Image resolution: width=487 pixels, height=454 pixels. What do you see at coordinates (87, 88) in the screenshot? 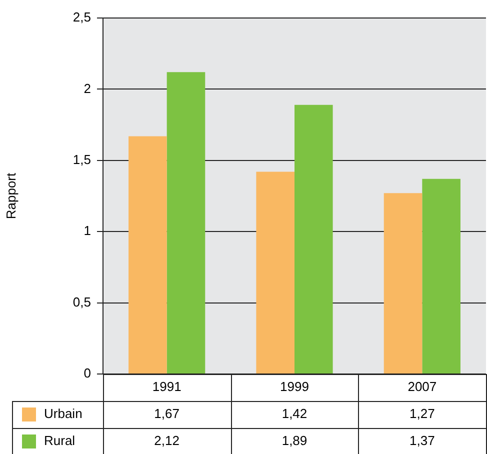
I see `y-tick-label: 2` at bounding box center [87, 88].